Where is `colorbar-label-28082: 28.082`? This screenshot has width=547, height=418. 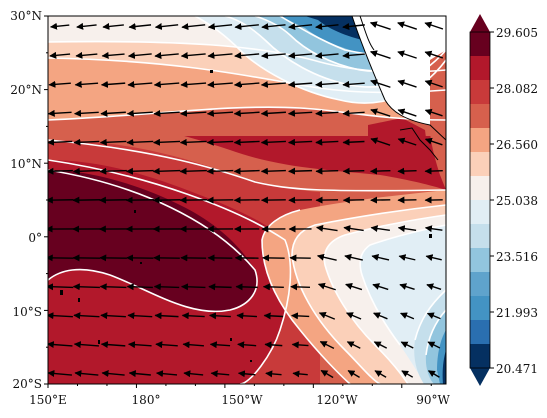 colorbar-label-28082: 28.082 is located at coordinates (517, 89).